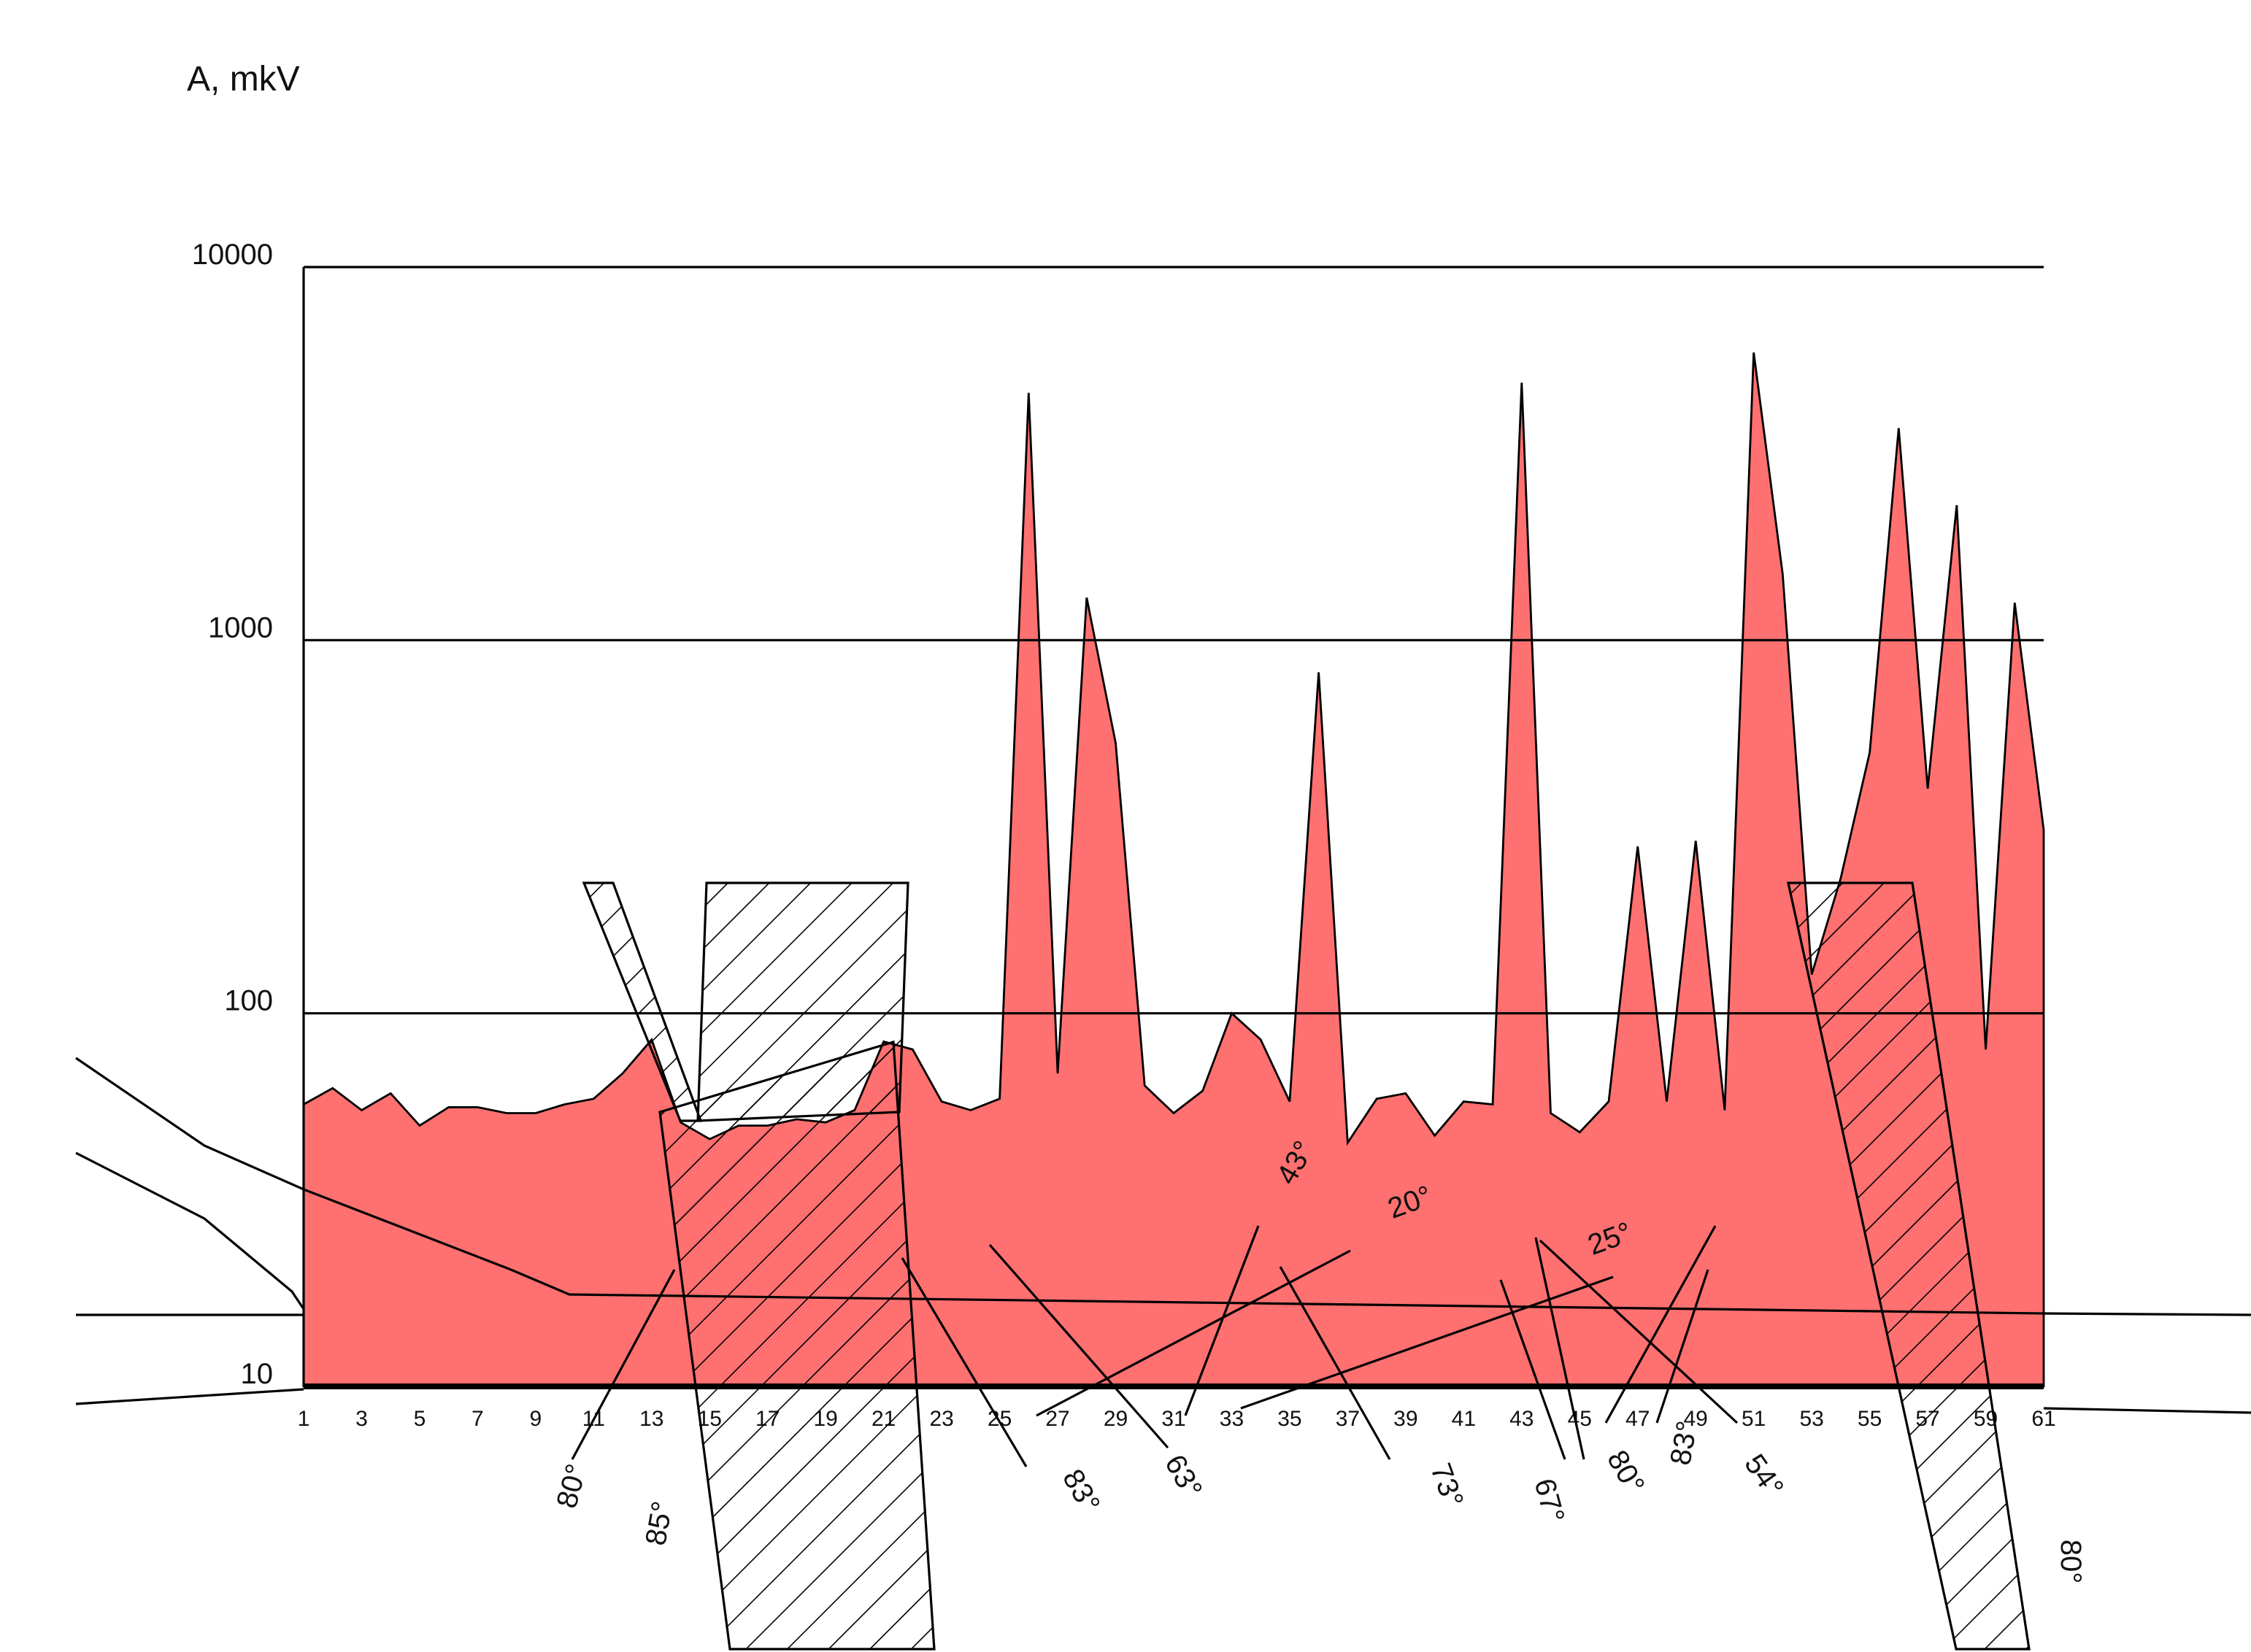 The image size is (2251, 1652). Describe the element at coordinates (659, 1523) in the screenshot. I see `dip-angle-label: 85°` at that location.